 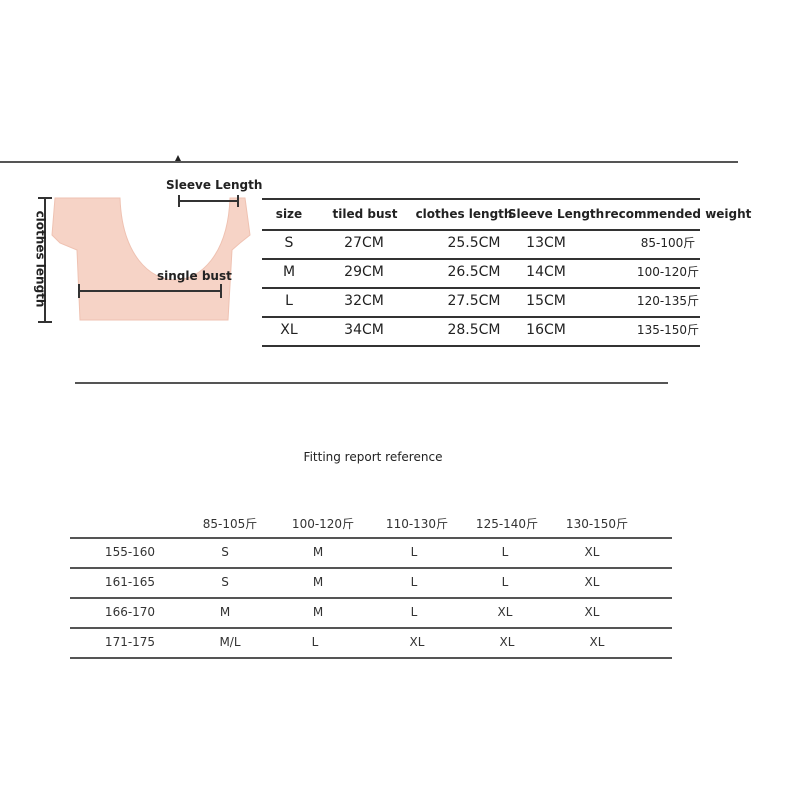 I want to click on divider-marker-icon, so click(x=178, y=158).